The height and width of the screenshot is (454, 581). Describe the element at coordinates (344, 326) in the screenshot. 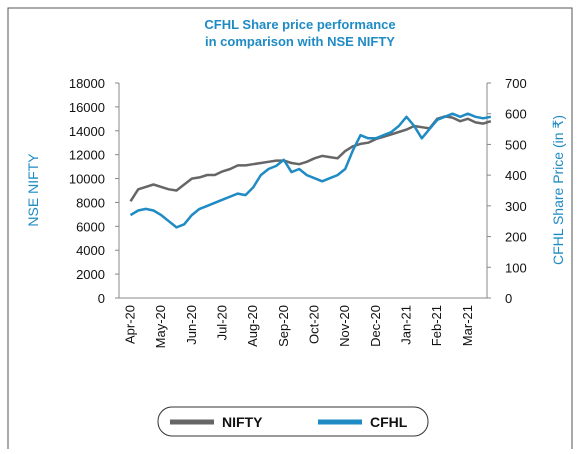

I see `x-tick-label: Nov-20` at that location.